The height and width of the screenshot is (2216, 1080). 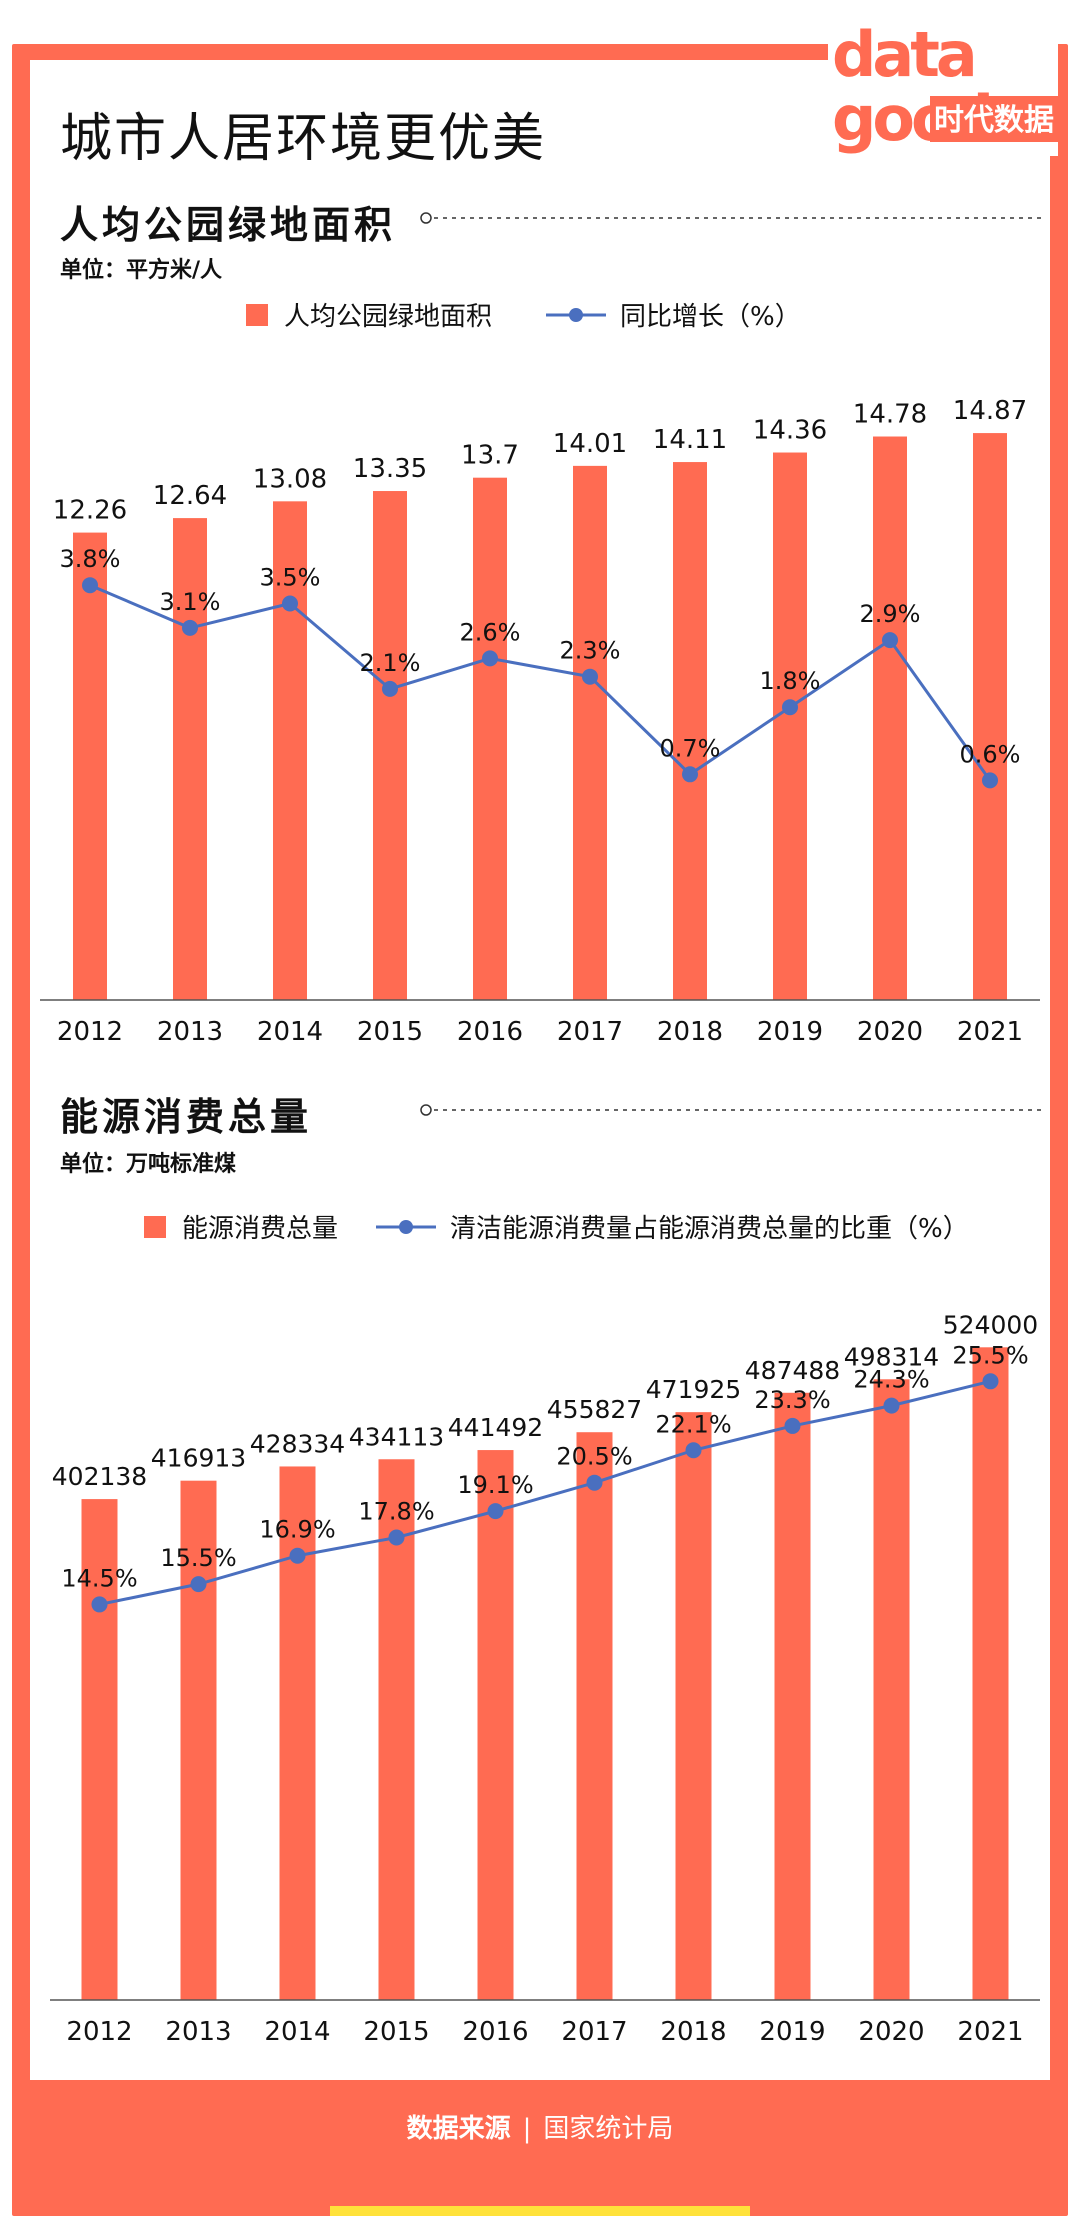 I want to click on legend-line-label: 同比增长（%）, so click(x=710, y=317).